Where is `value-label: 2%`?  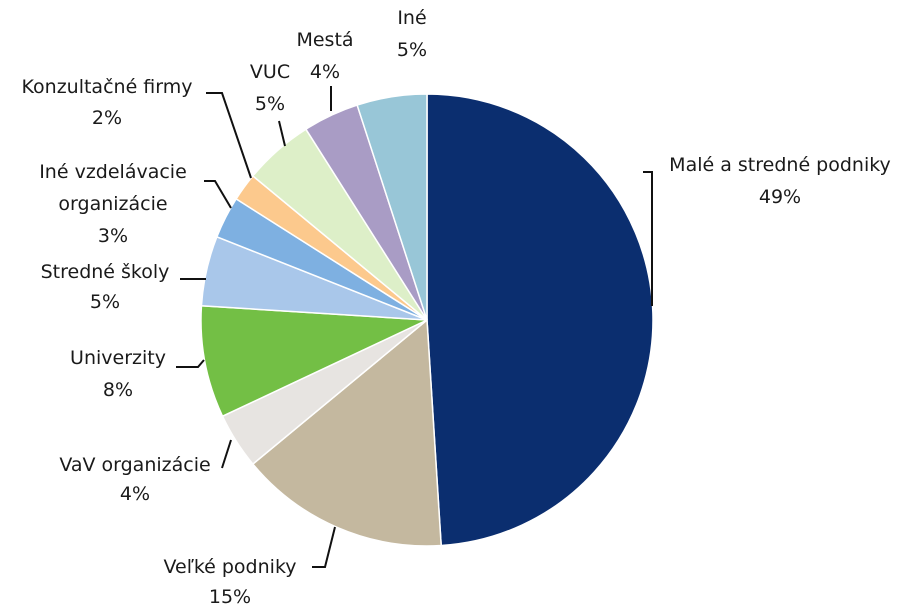 value-label: 2% is located at coordinates (107, 118).